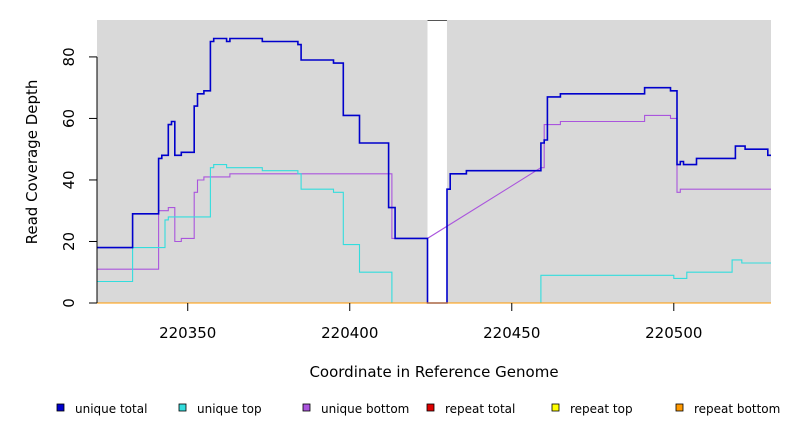 This screenshot has width=792, height=432. Describe the element at coordinates (69, 241) in the screenshot. I see `y-tick-label: 20` at that location.